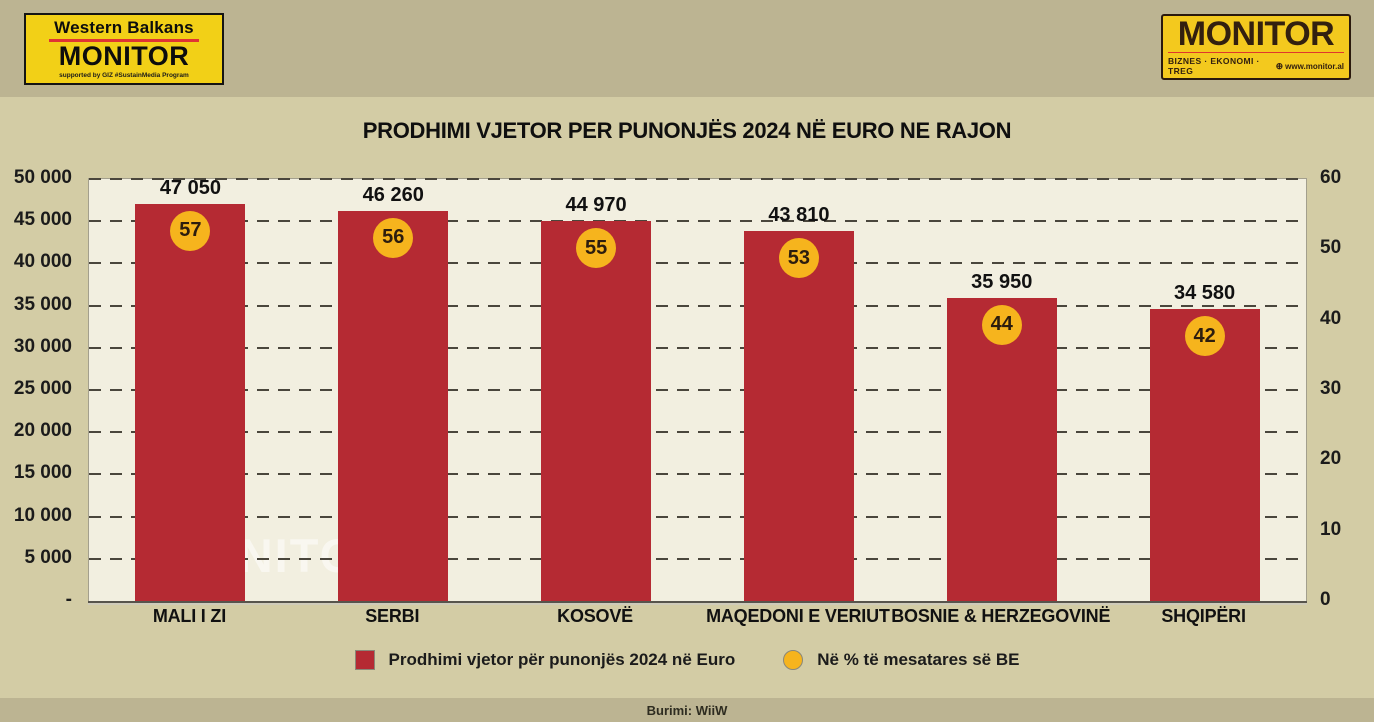 The height and width of the screenshot is (722, 1374). What do you see at coordinates (918, 659) in the screenshot?
I see `legend-label: Në % të mesatares së BE` at bounding box center [918, 659].